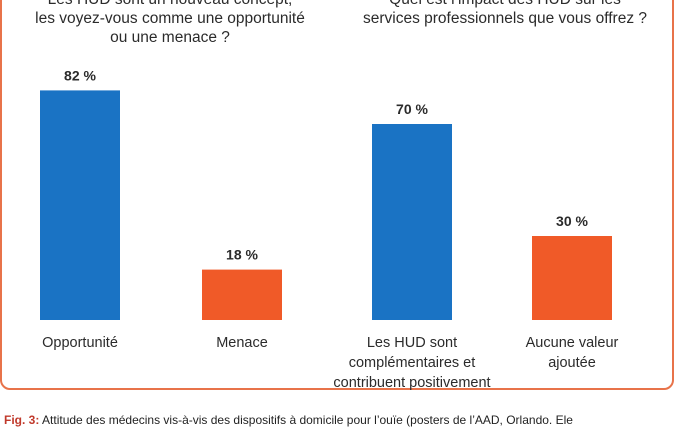 This screenshot has height=430, width=686. I want to click on chart-1-value-label-2: 18 %, so click(242, 255).